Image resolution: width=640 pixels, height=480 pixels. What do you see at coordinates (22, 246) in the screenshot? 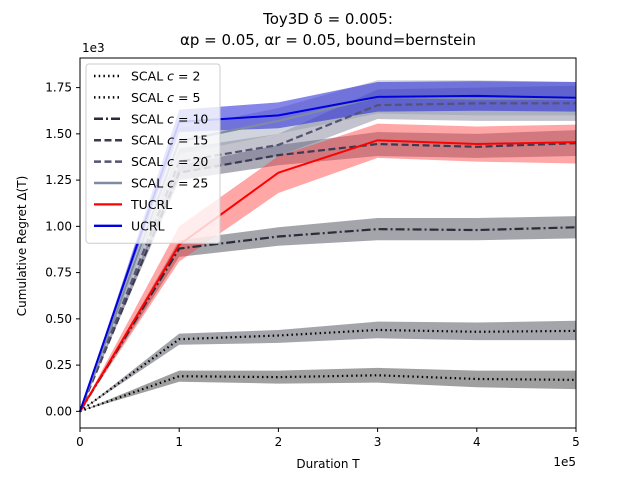
I see `y-axis-label: Cumulative Regret Δ(T)` at bounding box center [22, 246].